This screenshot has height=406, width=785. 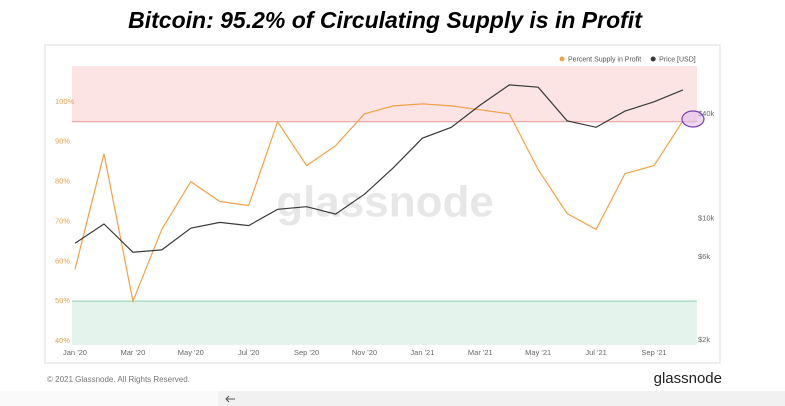 What do you see at coordinates (538, 352) in the screenshot?
I see `x-tick-label: May '21` at bounding box center [538, 352].